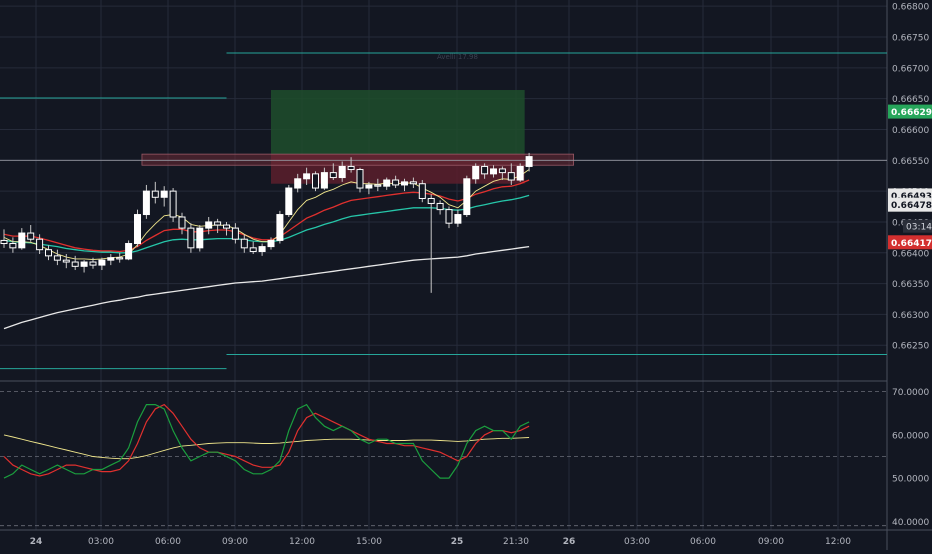 This screenshot has width=932, height=554. I want to click on y-tick-label: 0.66800, so click(910, 8).